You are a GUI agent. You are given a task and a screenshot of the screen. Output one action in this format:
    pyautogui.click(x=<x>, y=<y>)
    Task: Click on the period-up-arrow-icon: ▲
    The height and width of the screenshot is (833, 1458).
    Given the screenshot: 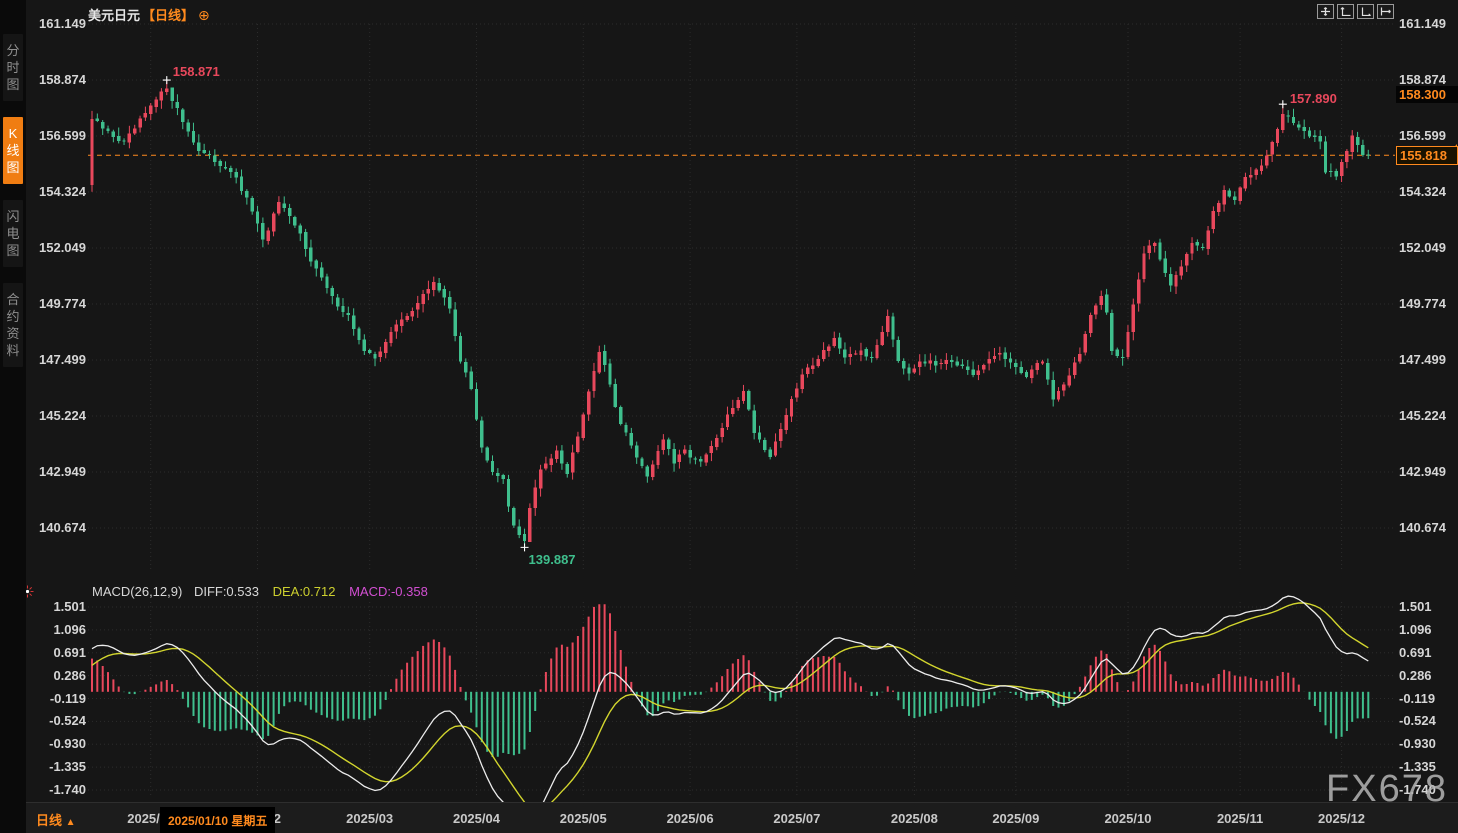 What is the action you would take?
    pyautogui.click(x=70, y=822)
    